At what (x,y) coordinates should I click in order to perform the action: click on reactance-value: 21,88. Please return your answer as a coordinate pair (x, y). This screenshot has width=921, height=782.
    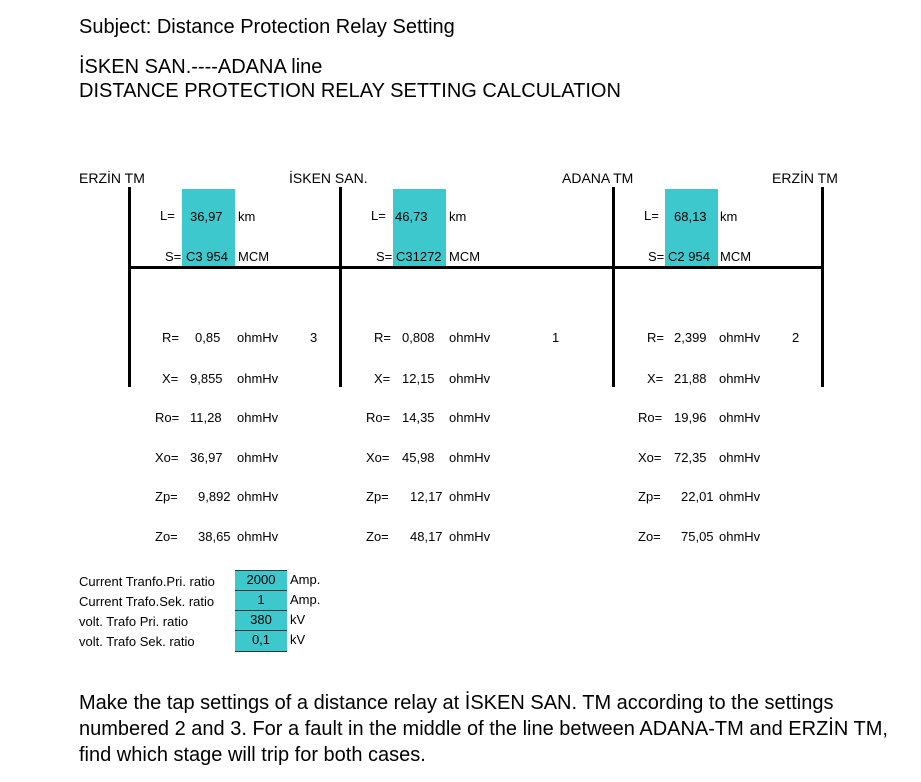
    Looking at the image, I should click on (690, 378).